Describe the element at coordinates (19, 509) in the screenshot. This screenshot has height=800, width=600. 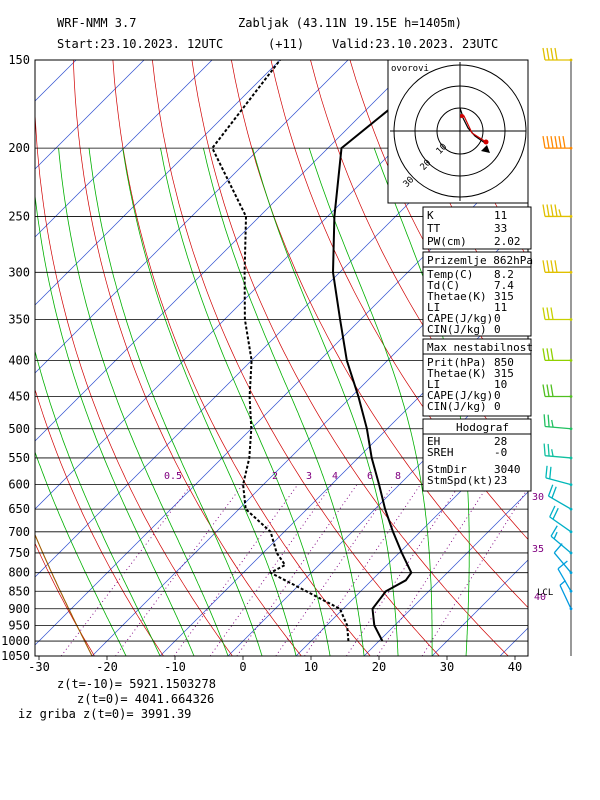
I see `y-tick-label: 650` at that location.